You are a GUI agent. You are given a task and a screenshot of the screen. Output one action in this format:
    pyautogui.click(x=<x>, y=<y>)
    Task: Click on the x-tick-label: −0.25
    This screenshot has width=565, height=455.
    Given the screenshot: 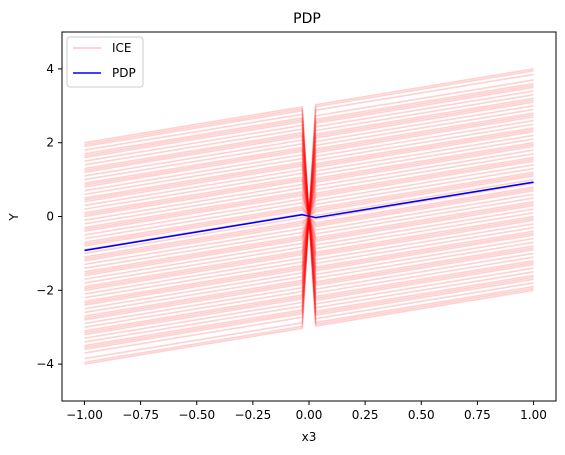 What is the action you would take?
    pyautogui.click(x=252, y=415)
    